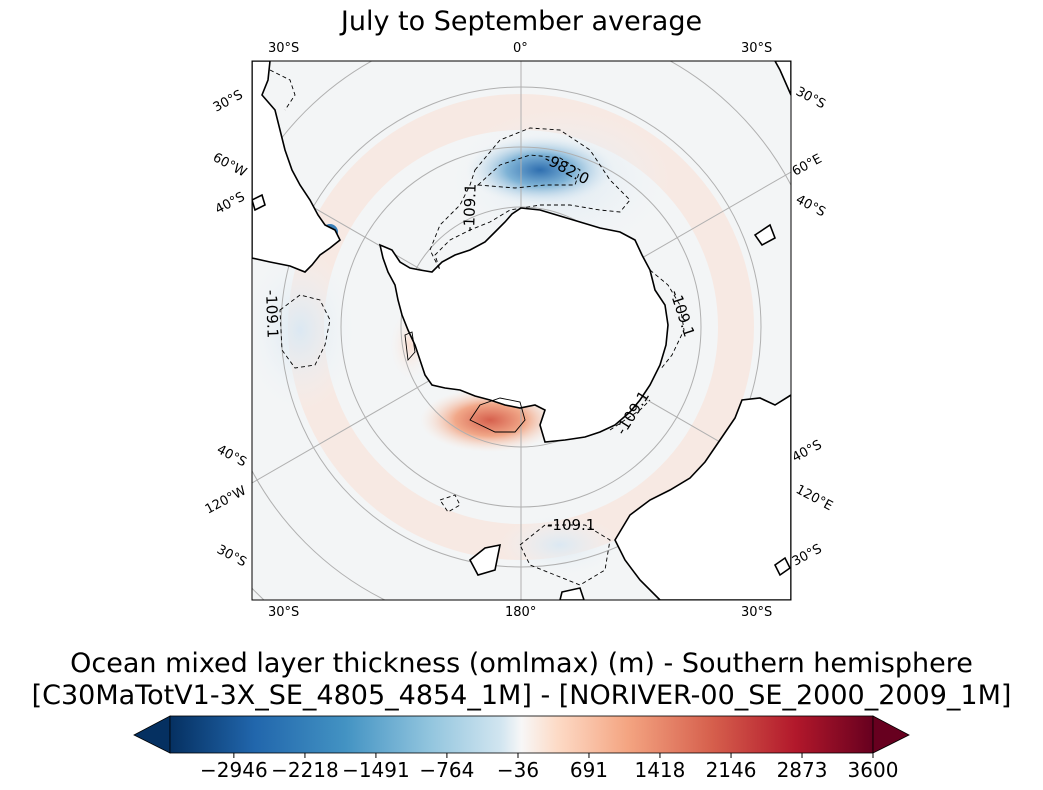 The height and width of the screenshot is (790, 1043). Describe the element at coordinates (259, 202) in the screenshot. I see `island-left` at that location.